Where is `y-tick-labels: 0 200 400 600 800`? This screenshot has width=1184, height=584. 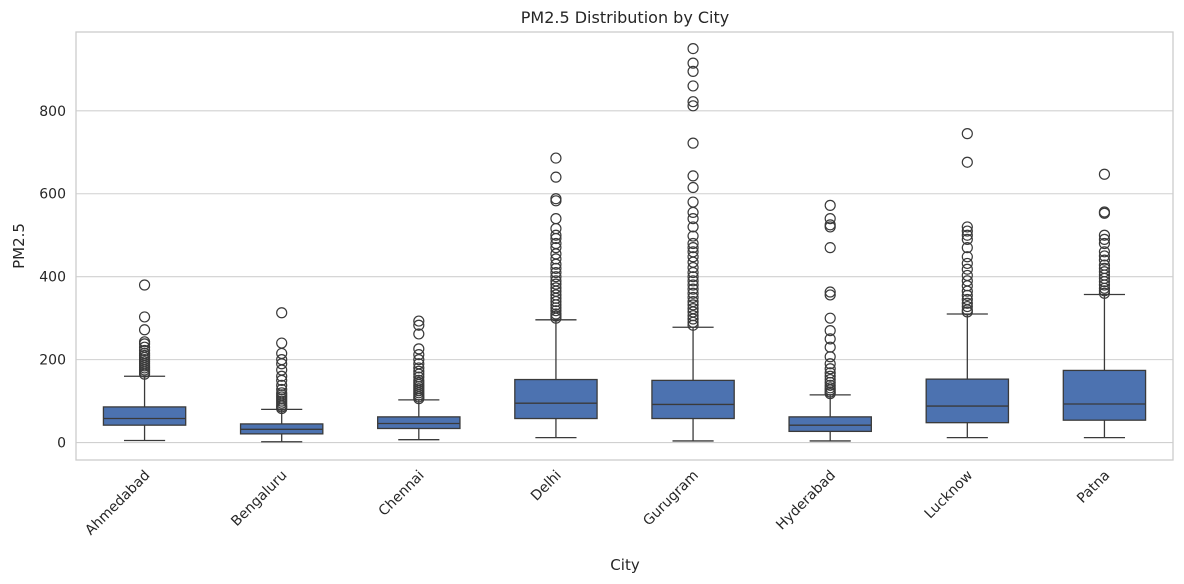
y-tick-labels: 0 200 400 600 800 is located at coordinates (52, 278).